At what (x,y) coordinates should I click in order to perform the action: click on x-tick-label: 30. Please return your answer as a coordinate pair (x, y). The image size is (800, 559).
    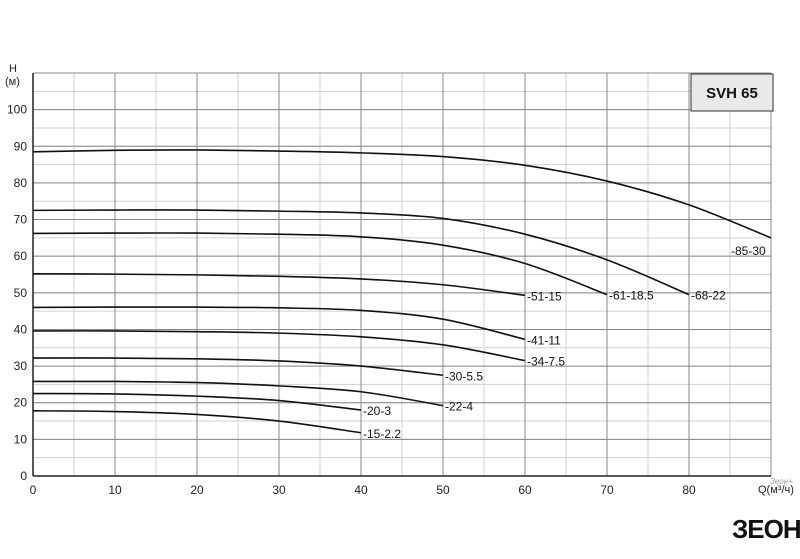
    Looking at the image, I should click on (279, 490).